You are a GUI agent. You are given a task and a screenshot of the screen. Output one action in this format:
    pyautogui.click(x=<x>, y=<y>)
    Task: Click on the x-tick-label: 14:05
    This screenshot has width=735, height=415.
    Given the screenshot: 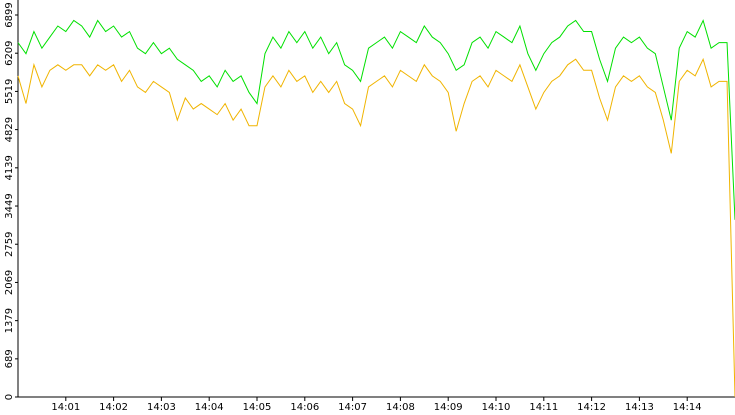 What is the action you would take?
    pyautogui.click(x=257, y=407)
    